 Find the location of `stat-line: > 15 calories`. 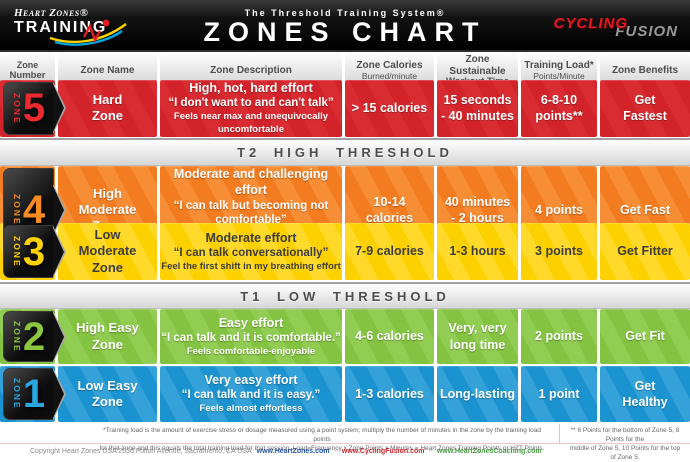

stat-line: > 15 calories is located at coordinates (389, 108).